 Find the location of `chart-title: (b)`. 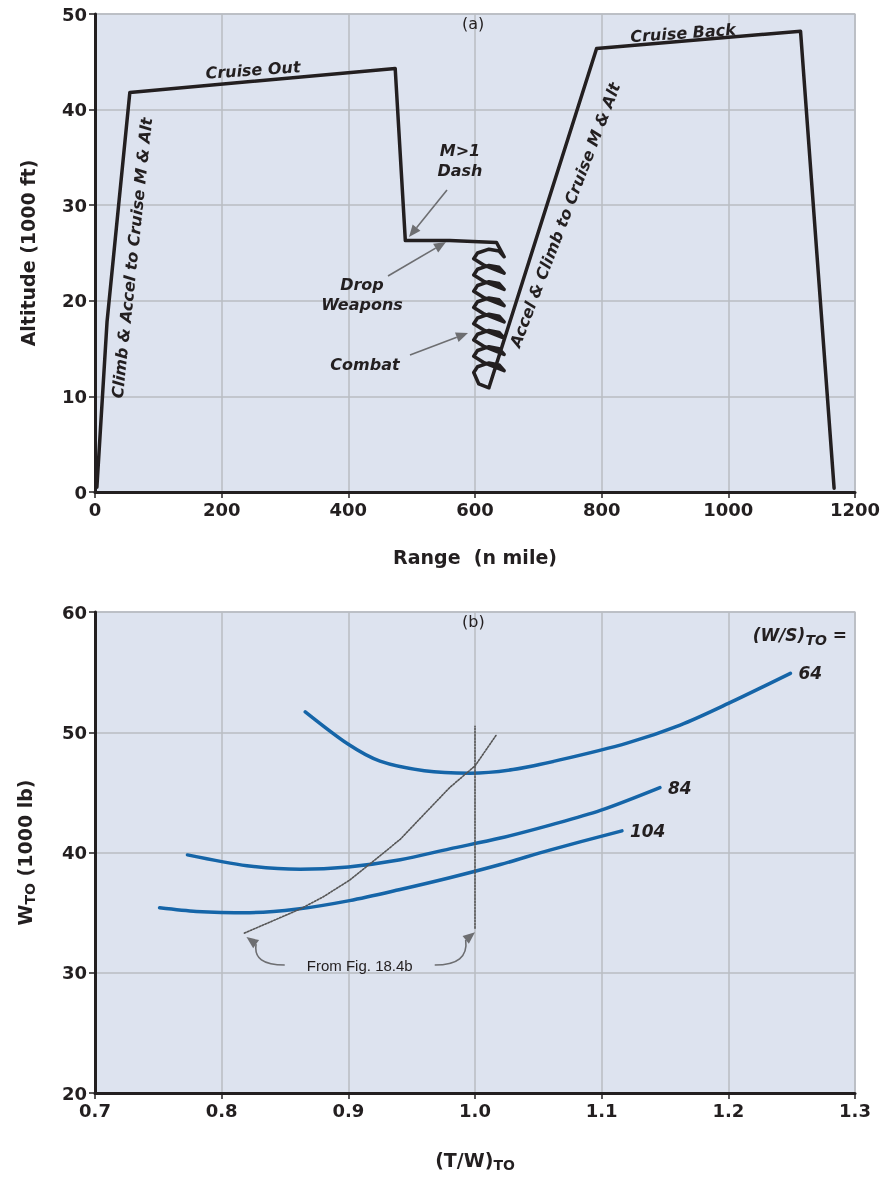

chart-title: (b) is located at coordinates (473, 621).